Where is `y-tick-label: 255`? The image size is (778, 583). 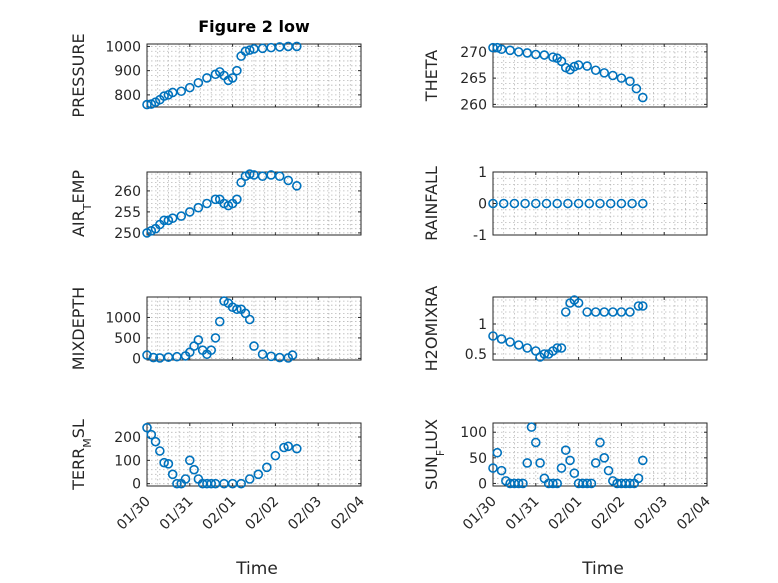 y-tick-label: 255 is located at coordinates (127, 213).